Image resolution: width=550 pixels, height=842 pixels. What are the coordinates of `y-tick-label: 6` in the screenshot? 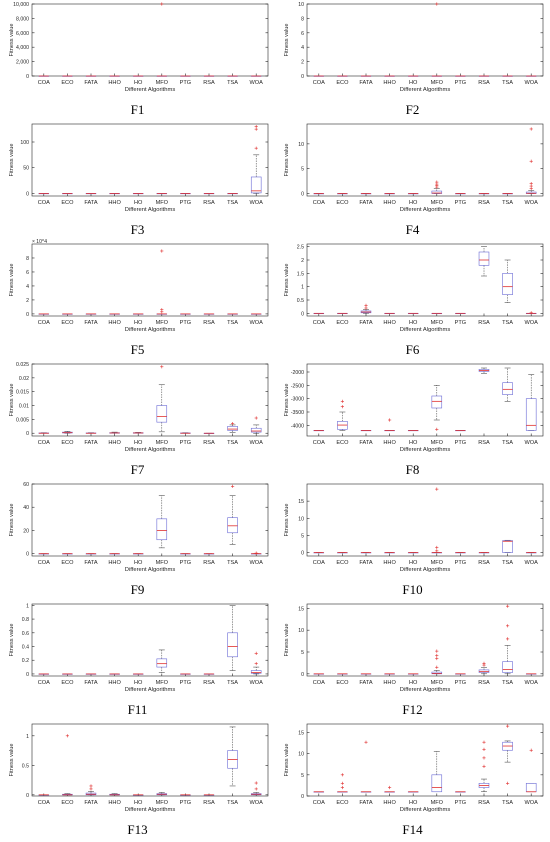 It's located at (27, 273).